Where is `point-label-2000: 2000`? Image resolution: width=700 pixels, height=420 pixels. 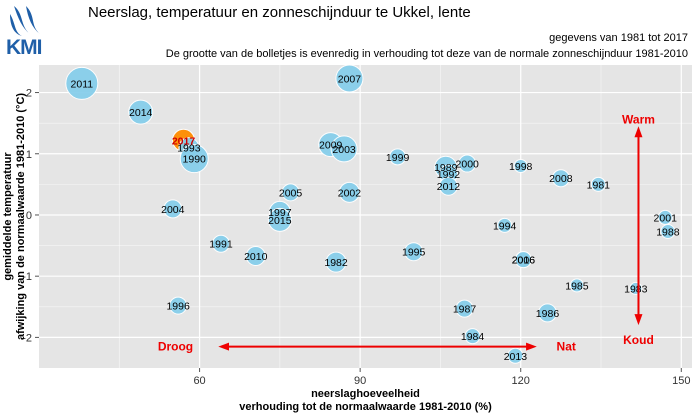
point-label-2000: 2000 is located at coordinates (468, 165).